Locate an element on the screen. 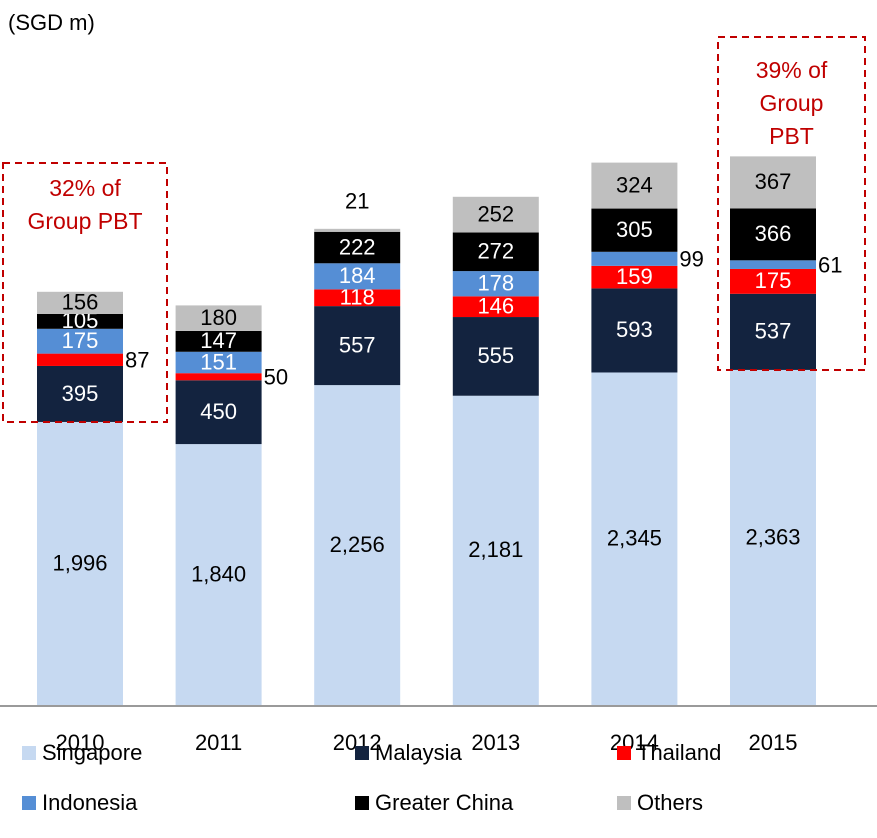 The width and height of the screenshot is (877, 838). value-label: 2,256 is located at coordinates (357, 544).